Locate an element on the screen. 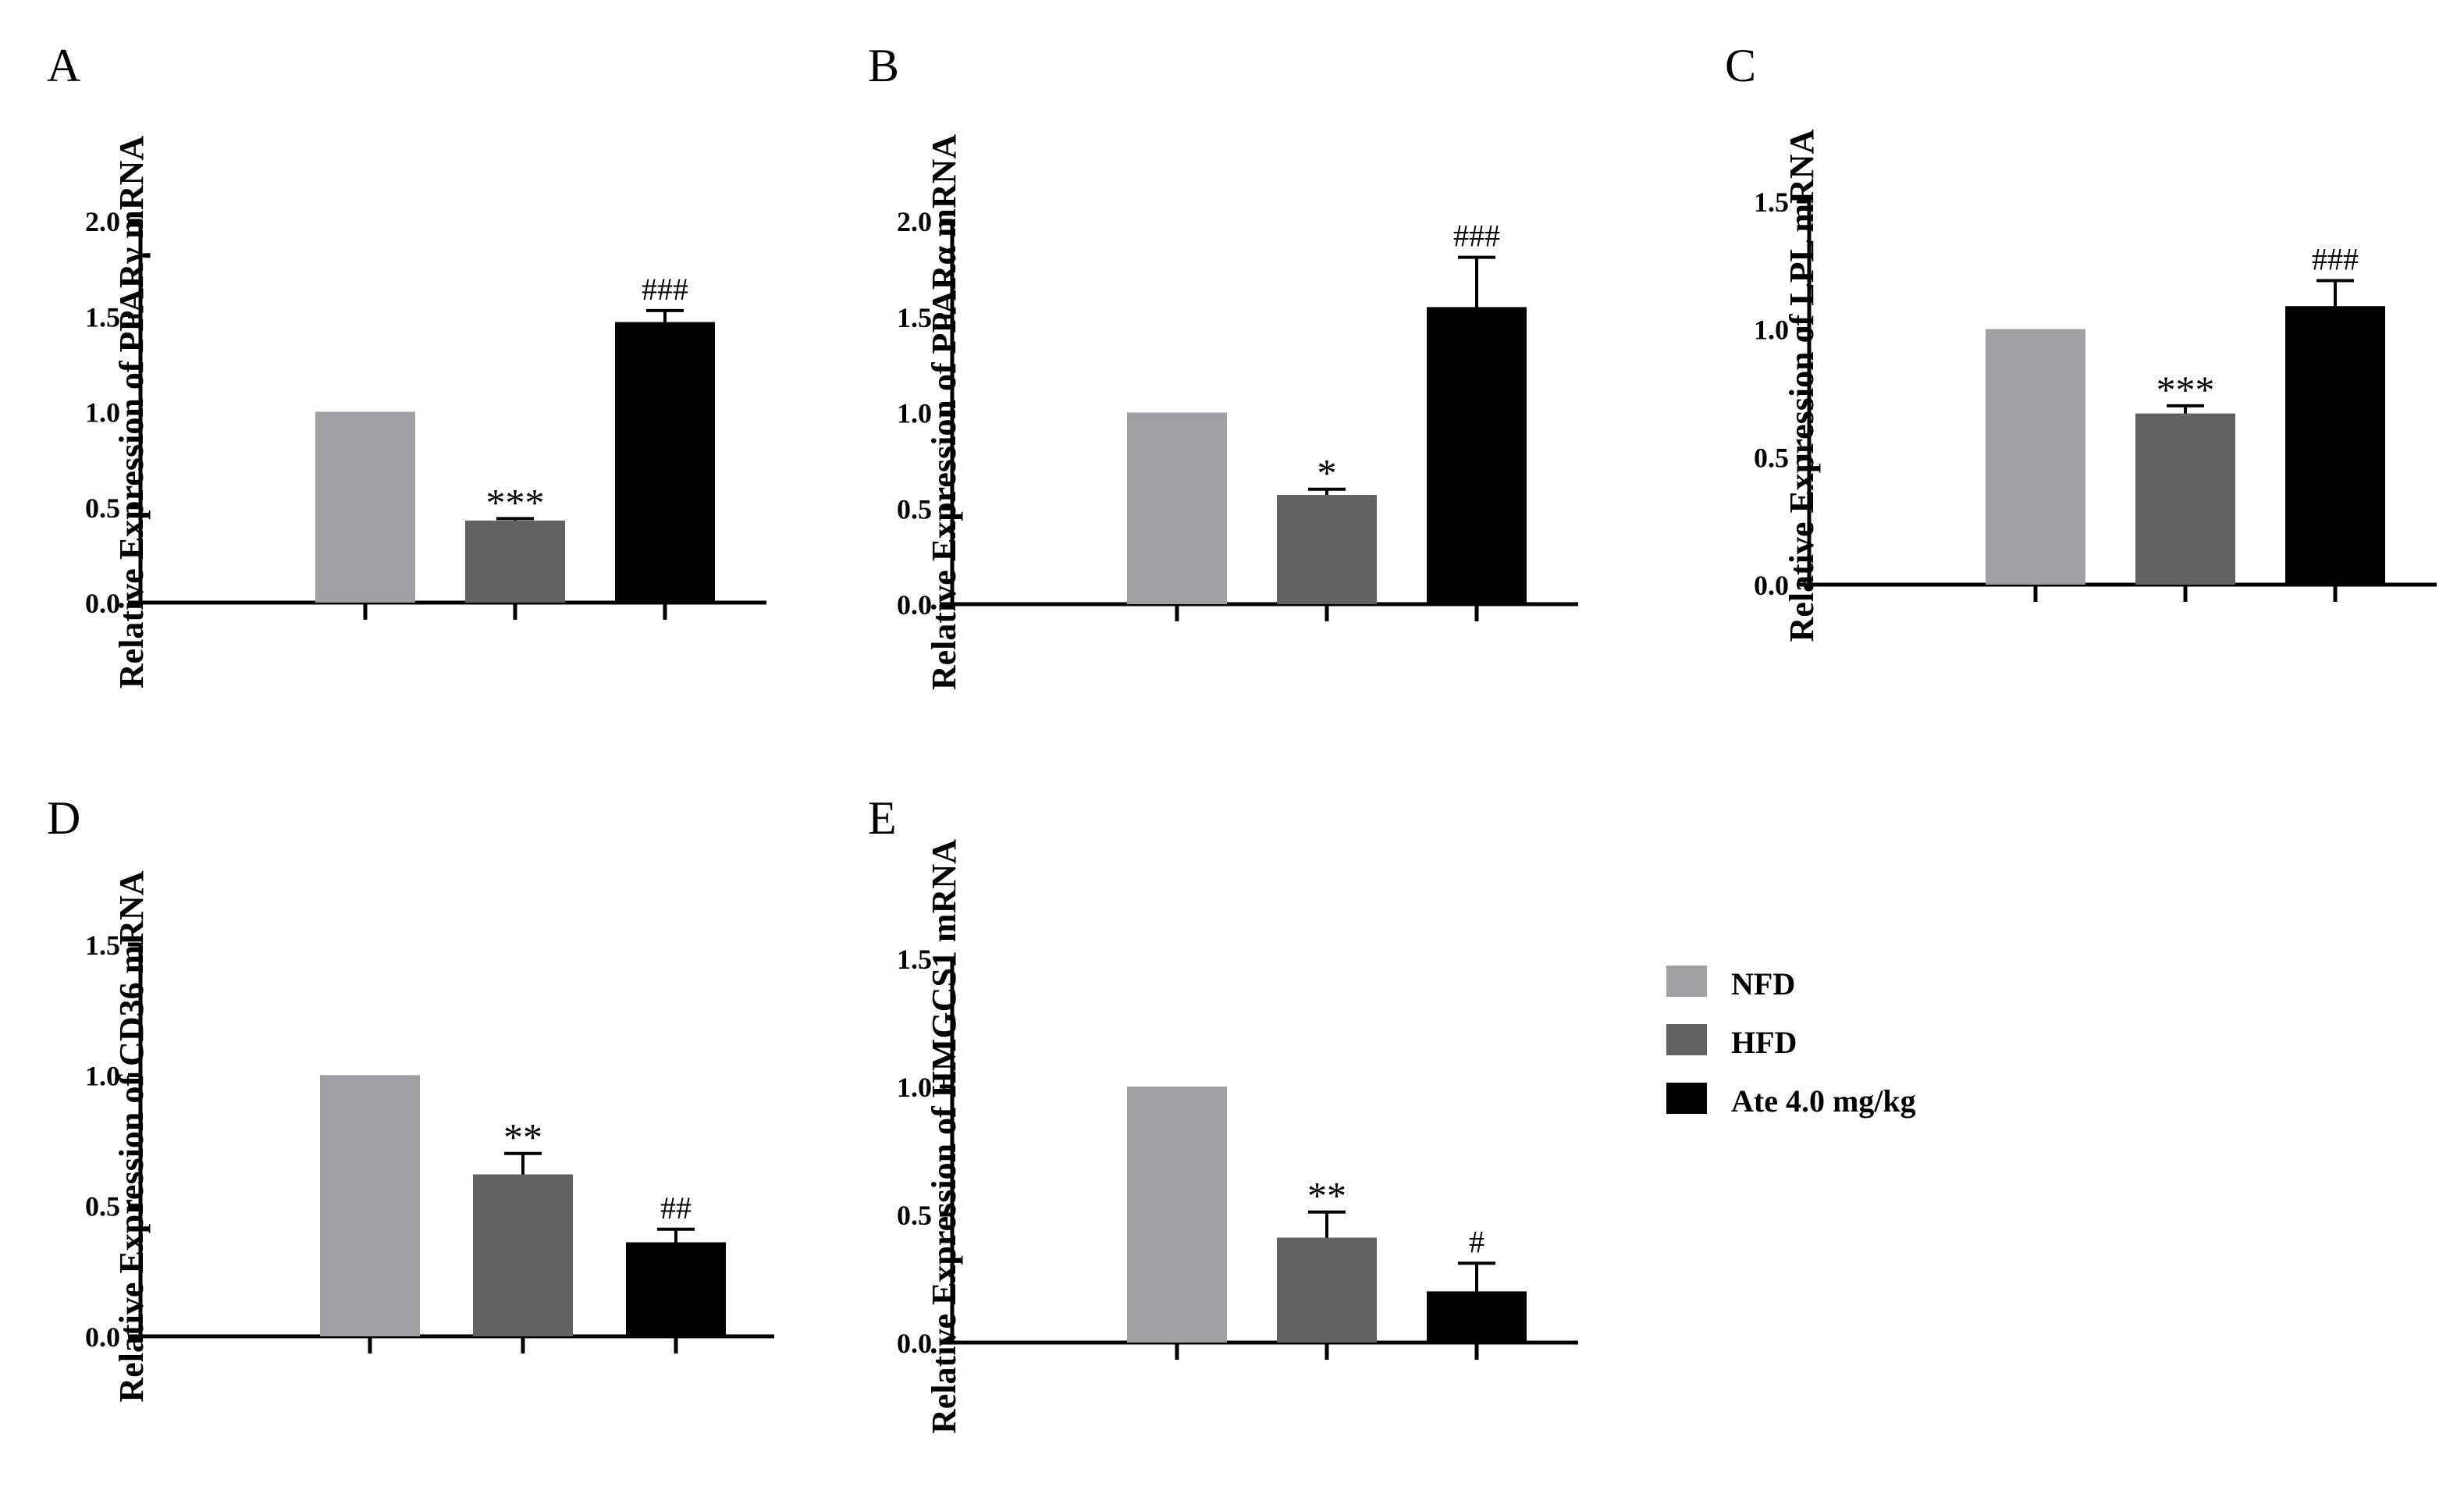 This screenshot has width=2464, height=1494. panel-d-ytick-label: 1.0 is located at coordinates (102, 1075).